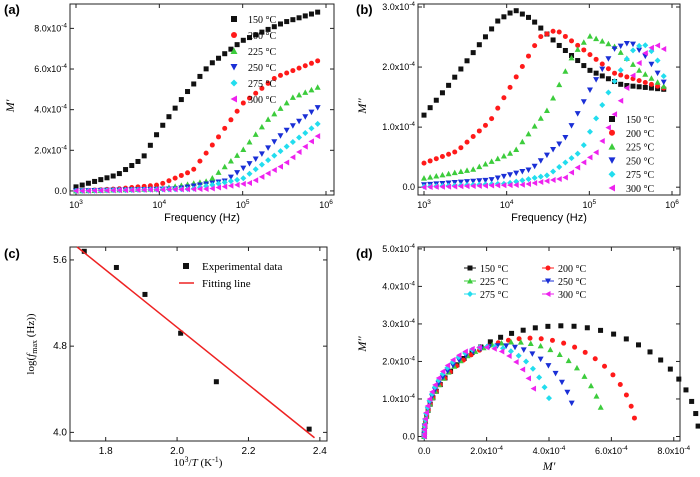 The height and width of the screenshot is (477, 700). I want to click on x-tick-label: 103, so click(76, 204).